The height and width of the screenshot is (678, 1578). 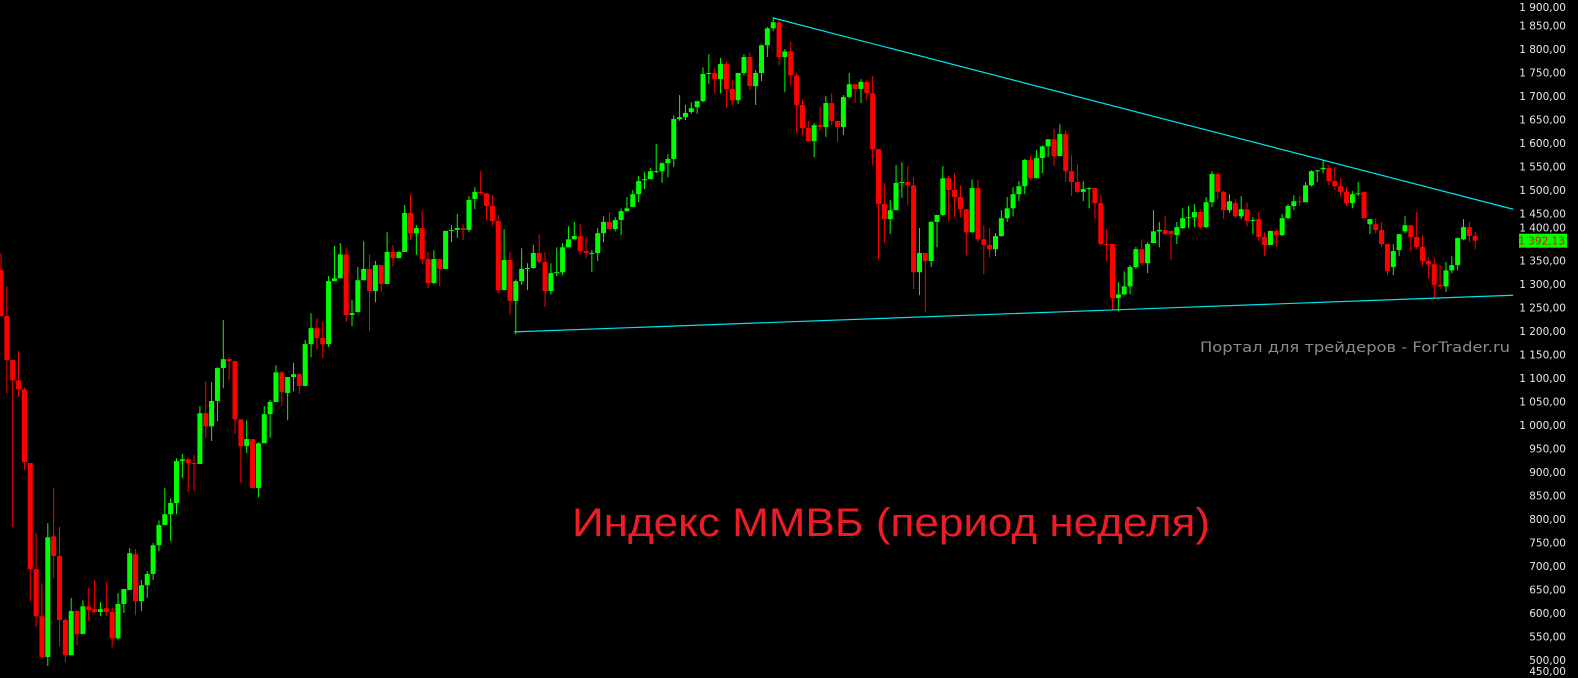 What do you see at coordinates (1542, 240) in the screenshot?
I see `last-price-marker: 1 392,13` at bounding box center [1542, 240].